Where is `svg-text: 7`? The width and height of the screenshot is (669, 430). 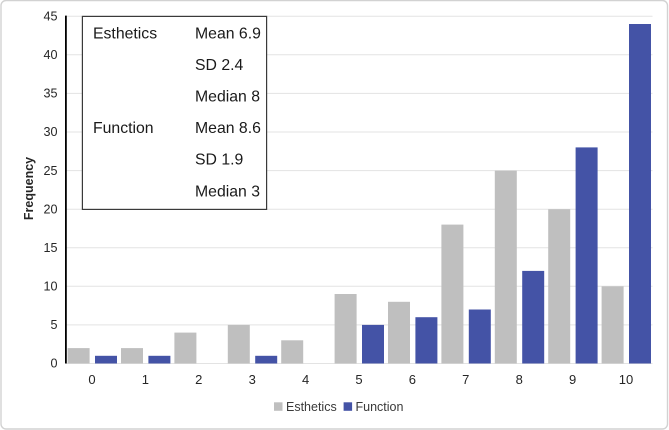
svg-text: 7 is located at coordinates (465, 379).